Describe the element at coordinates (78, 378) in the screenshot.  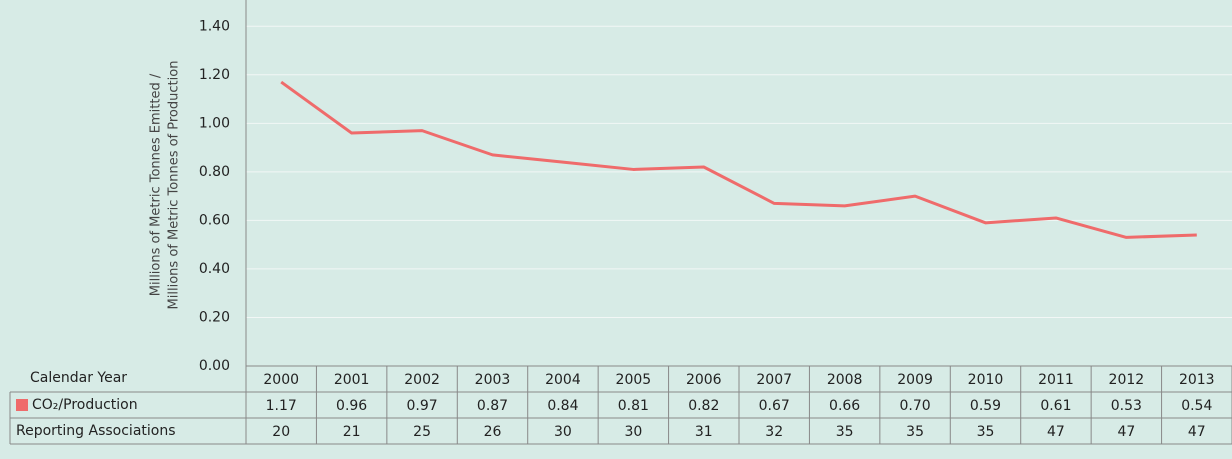
I see `x-axis-label: Calendar Year` at that location.